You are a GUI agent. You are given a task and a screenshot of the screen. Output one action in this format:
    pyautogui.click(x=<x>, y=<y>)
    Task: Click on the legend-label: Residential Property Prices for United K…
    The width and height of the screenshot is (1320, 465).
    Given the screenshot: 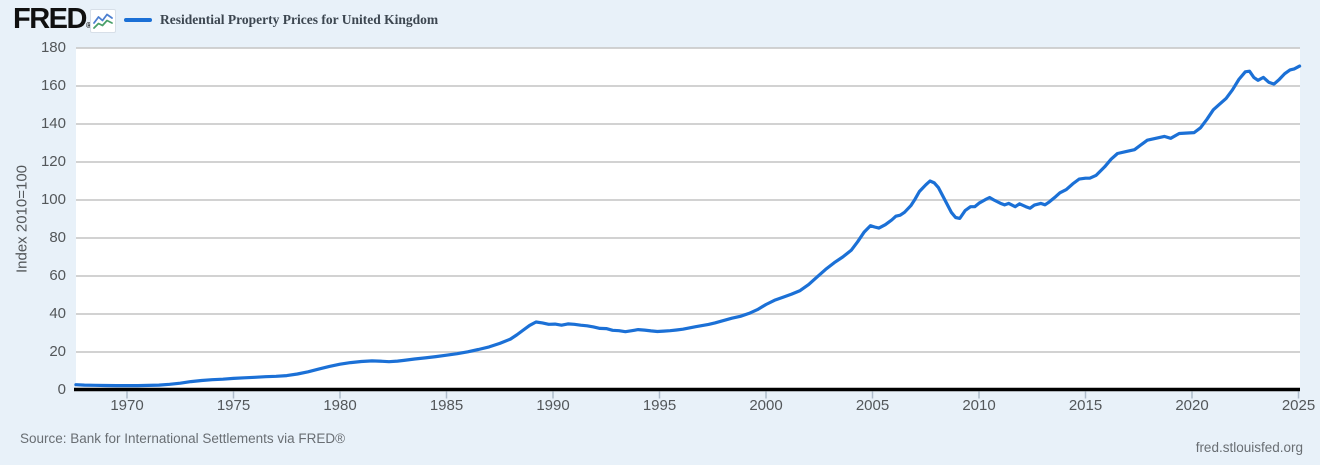 What is the action you would take?
    pyautogui.click(x=299, y=19)
    